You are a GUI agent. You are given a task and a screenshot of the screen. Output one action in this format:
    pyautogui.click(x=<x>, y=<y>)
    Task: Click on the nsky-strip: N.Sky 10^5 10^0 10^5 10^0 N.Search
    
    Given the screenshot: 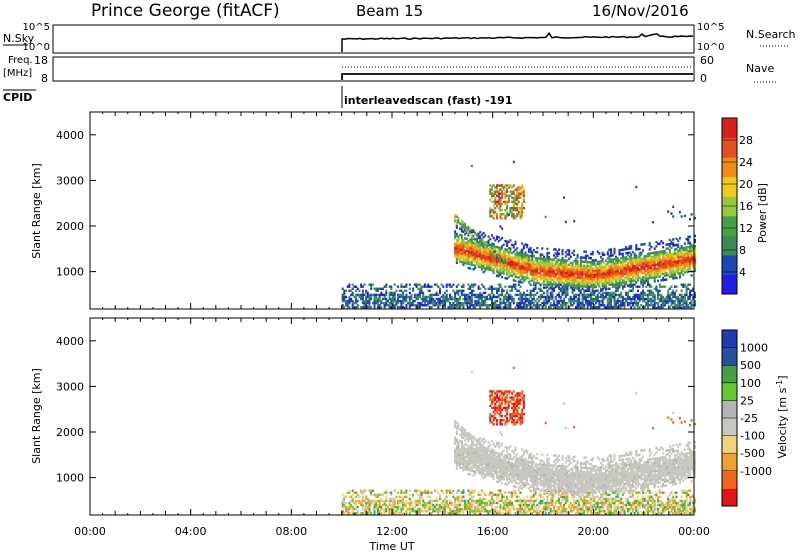 What is the action you would take?
    pyautogui.click(x=399, y=38)
    